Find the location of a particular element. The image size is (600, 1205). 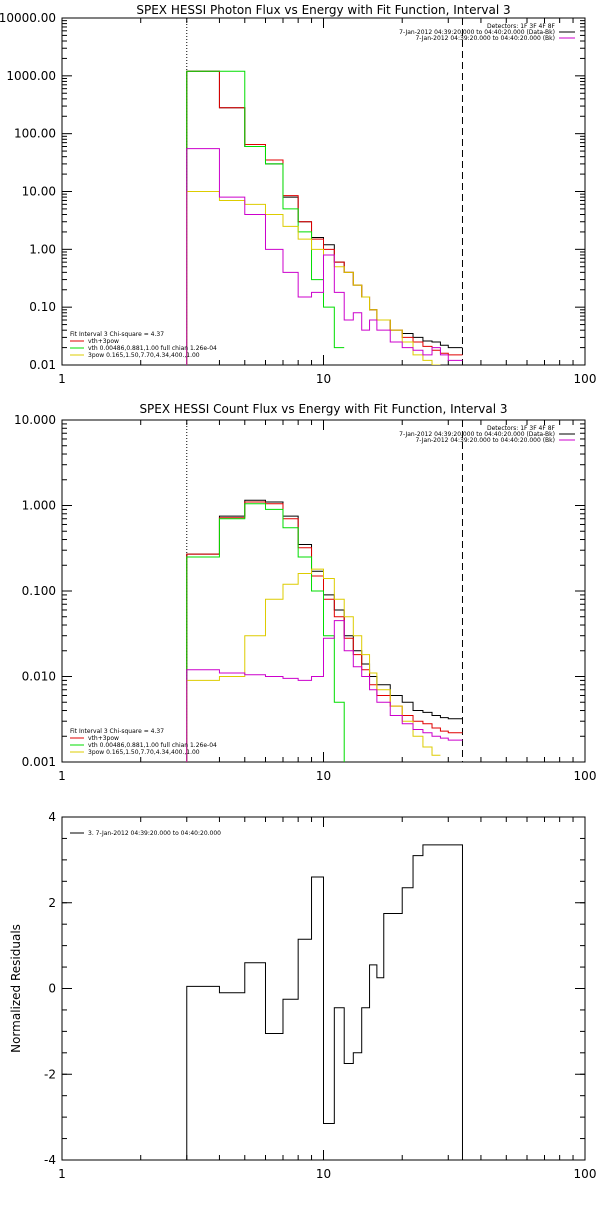

y-tick-label: -2 is located at coordinates (50, 1074).